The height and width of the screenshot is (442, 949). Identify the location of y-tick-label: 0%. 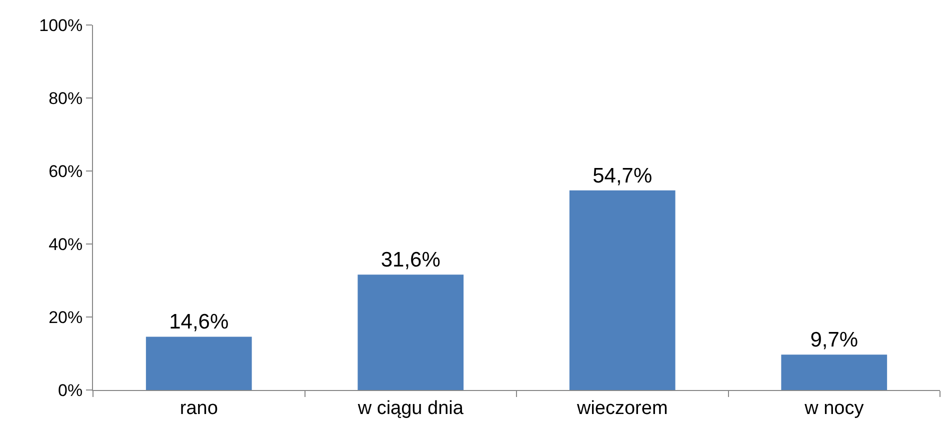
(70, 390).